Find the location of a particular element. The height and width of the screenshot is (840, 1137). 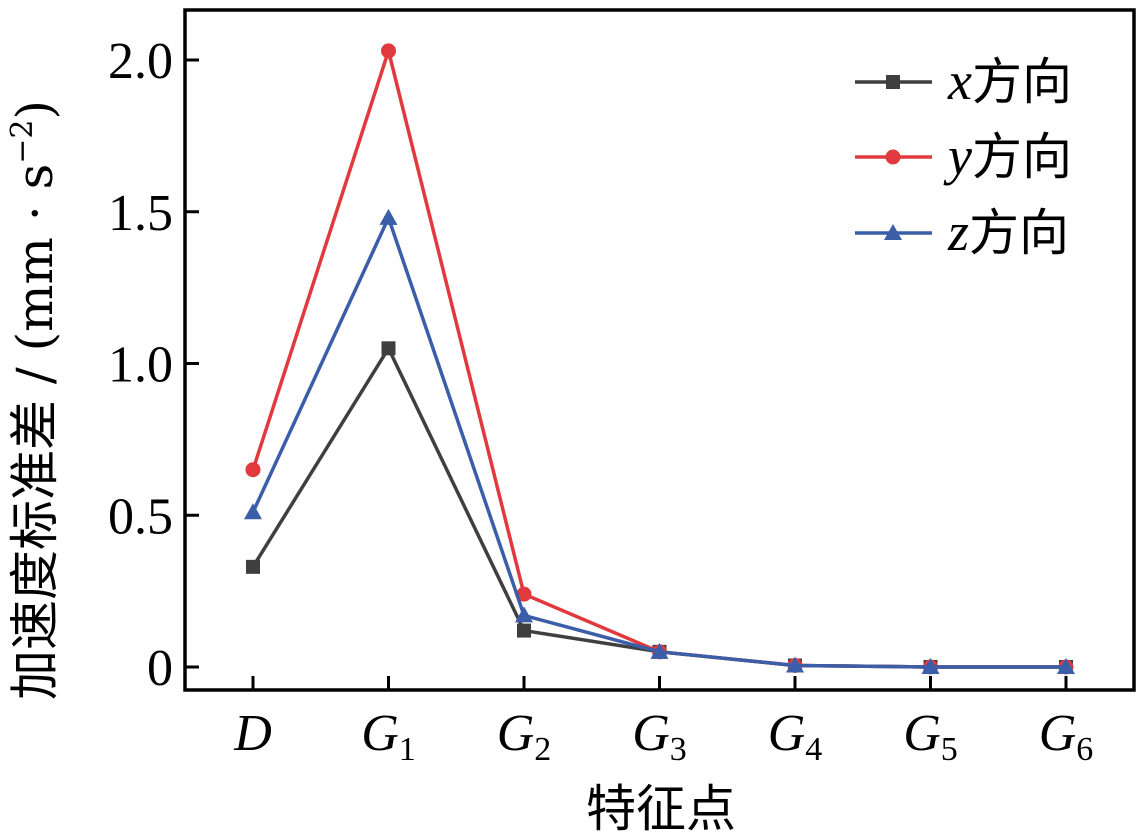

y-tick-label: 2.0 is located at coordinates (140, 61).